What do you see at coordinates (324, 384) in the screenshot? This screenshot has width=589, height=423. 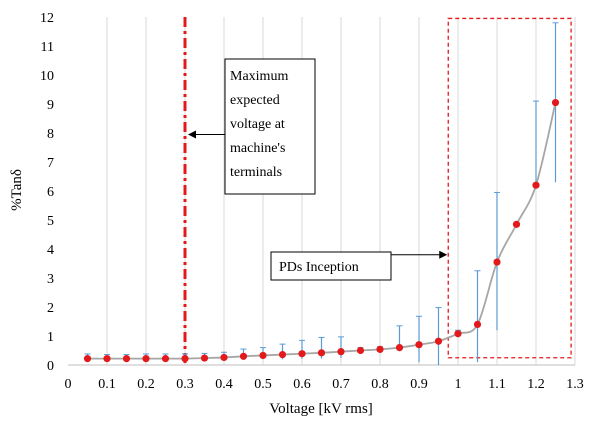 I see `x-tick-labels: 0 0.1 0.2 0.3 0.4 0.5 0.6 0.7 0.8 0.9 1 1.1 1.2 1.3` at bounding box center [324, 384].